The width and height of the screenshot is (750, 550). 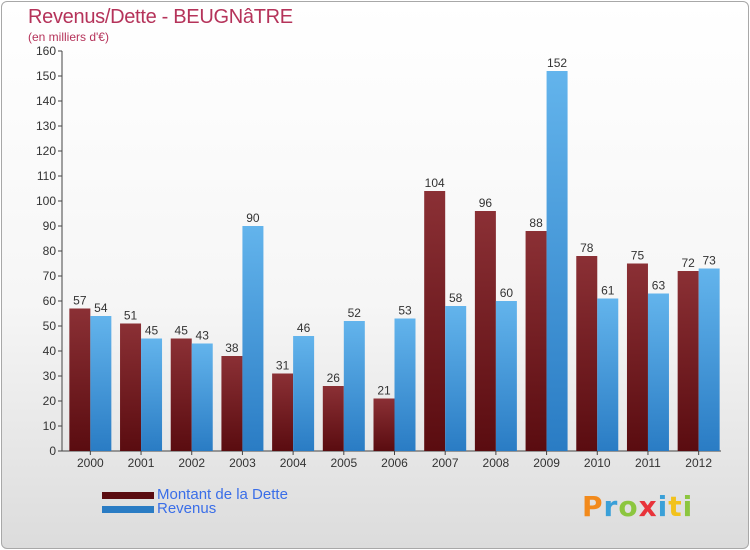 I want to click on data-label-revenue: 90, so click(x=253, y=218).